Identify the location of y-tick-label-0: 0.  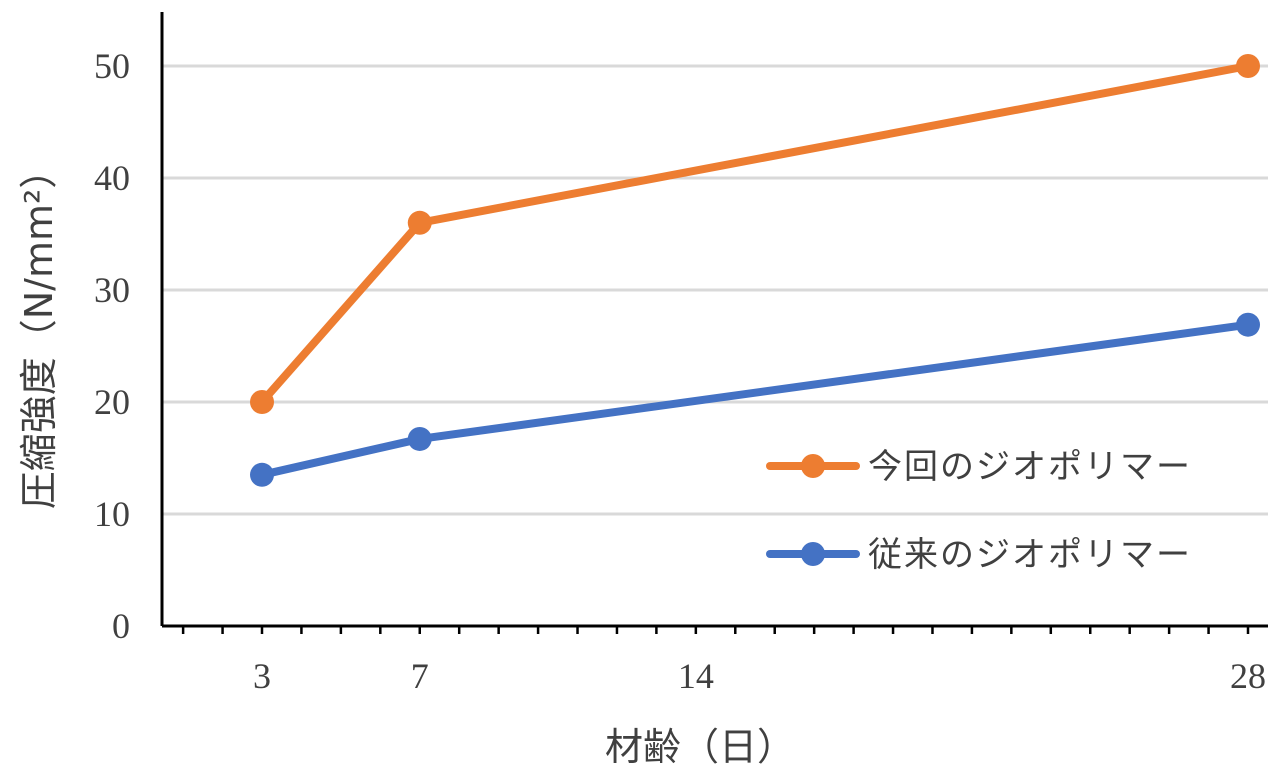
(121, 626).